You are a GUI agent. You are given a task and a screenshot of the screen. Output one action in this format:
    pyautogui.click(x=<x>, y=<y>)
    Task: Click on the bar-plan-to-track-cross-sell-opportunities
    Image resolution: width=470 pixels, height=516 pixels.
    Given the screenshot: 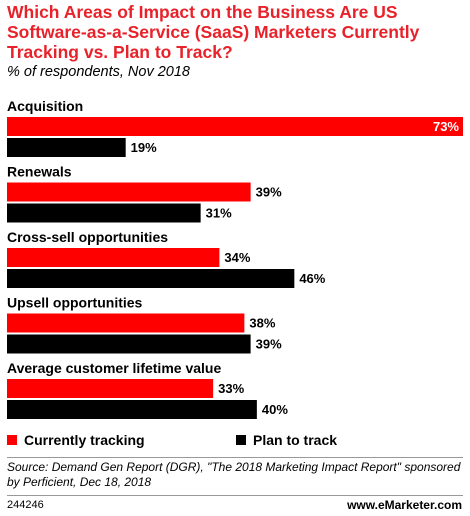 What is the action you would take?
    pyautogui.click(x=151, y=278)
    